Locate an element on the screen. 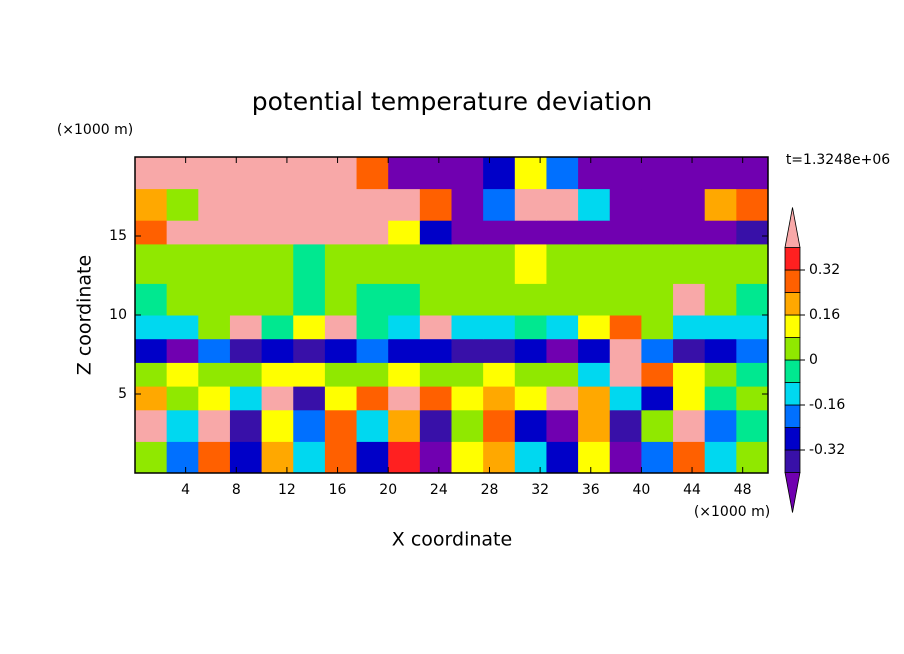 Image resolution: width=904 pixels, height=654 pixels. y-tick-label: 10 is located at coordinates (118, 315).